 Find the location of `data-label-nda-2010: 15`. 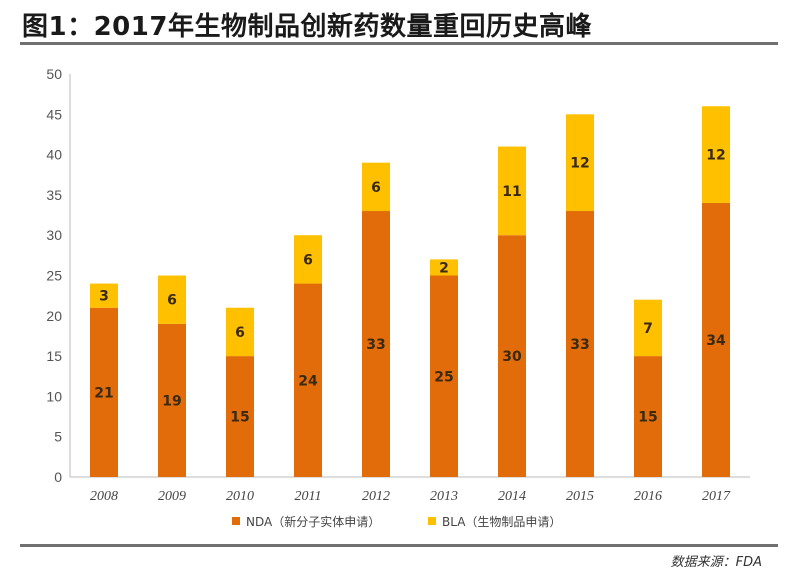

data-label-nda-2010: 15 is located at coordinates (239, 418).